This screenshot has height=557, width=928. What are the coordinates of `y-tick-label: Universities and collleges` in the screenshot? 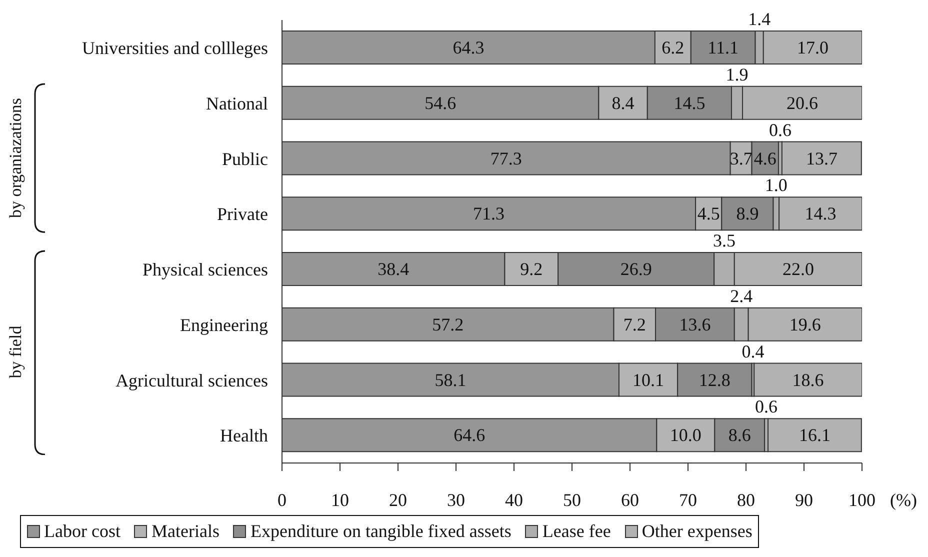 It's located at (175, 48).